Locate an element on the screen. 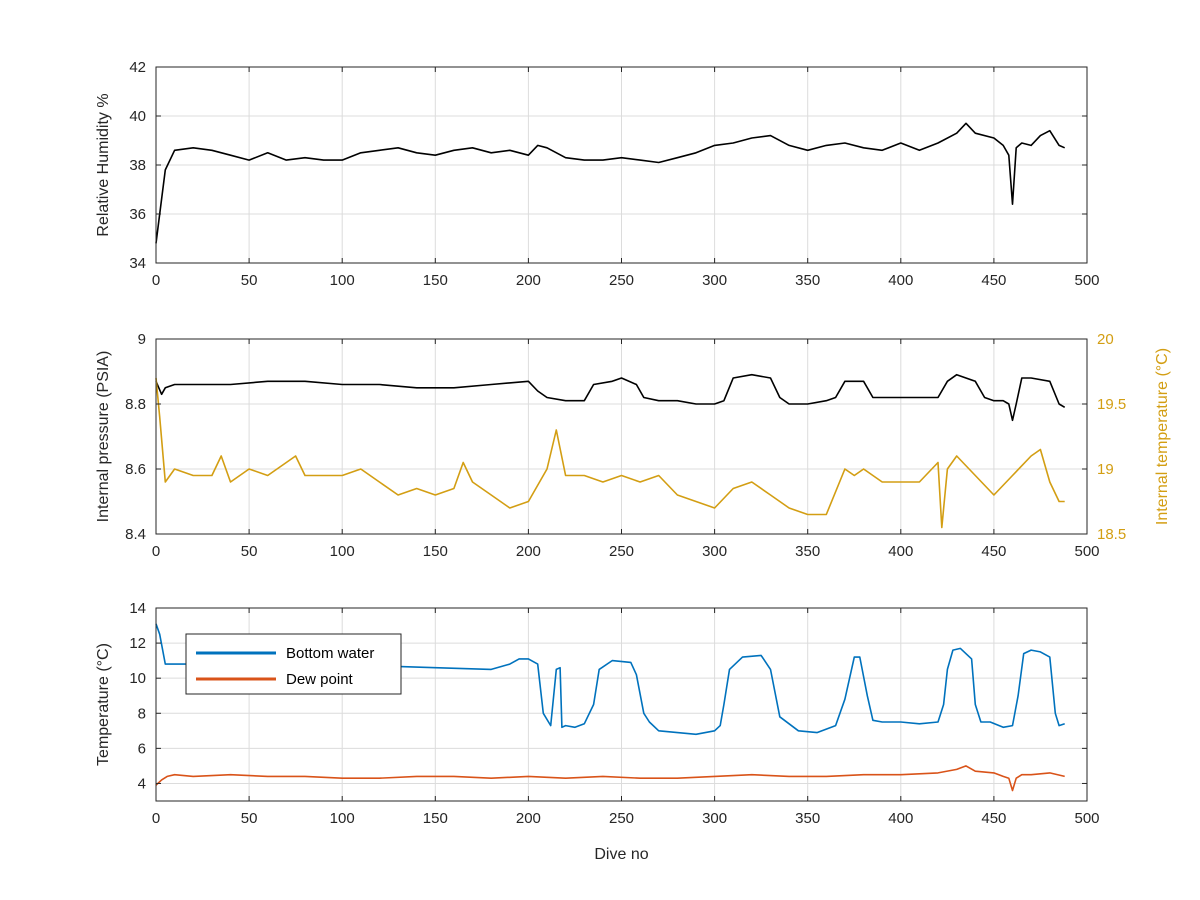  legend: Bottom water Dew point is located at coordinates (293, 664).